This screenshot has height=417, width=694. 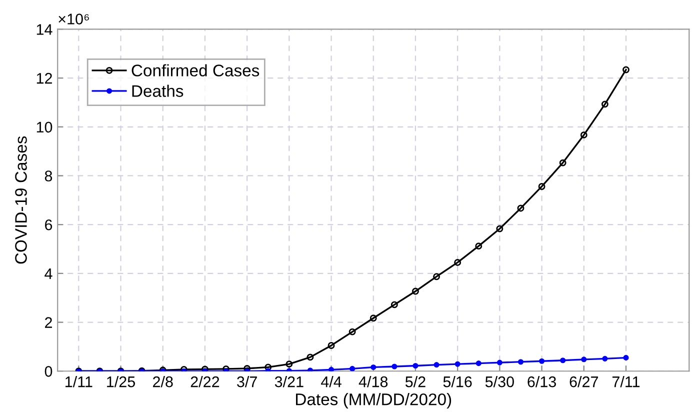 I want to click on x-tick-label: 5/2, so click(x=415, y=382).